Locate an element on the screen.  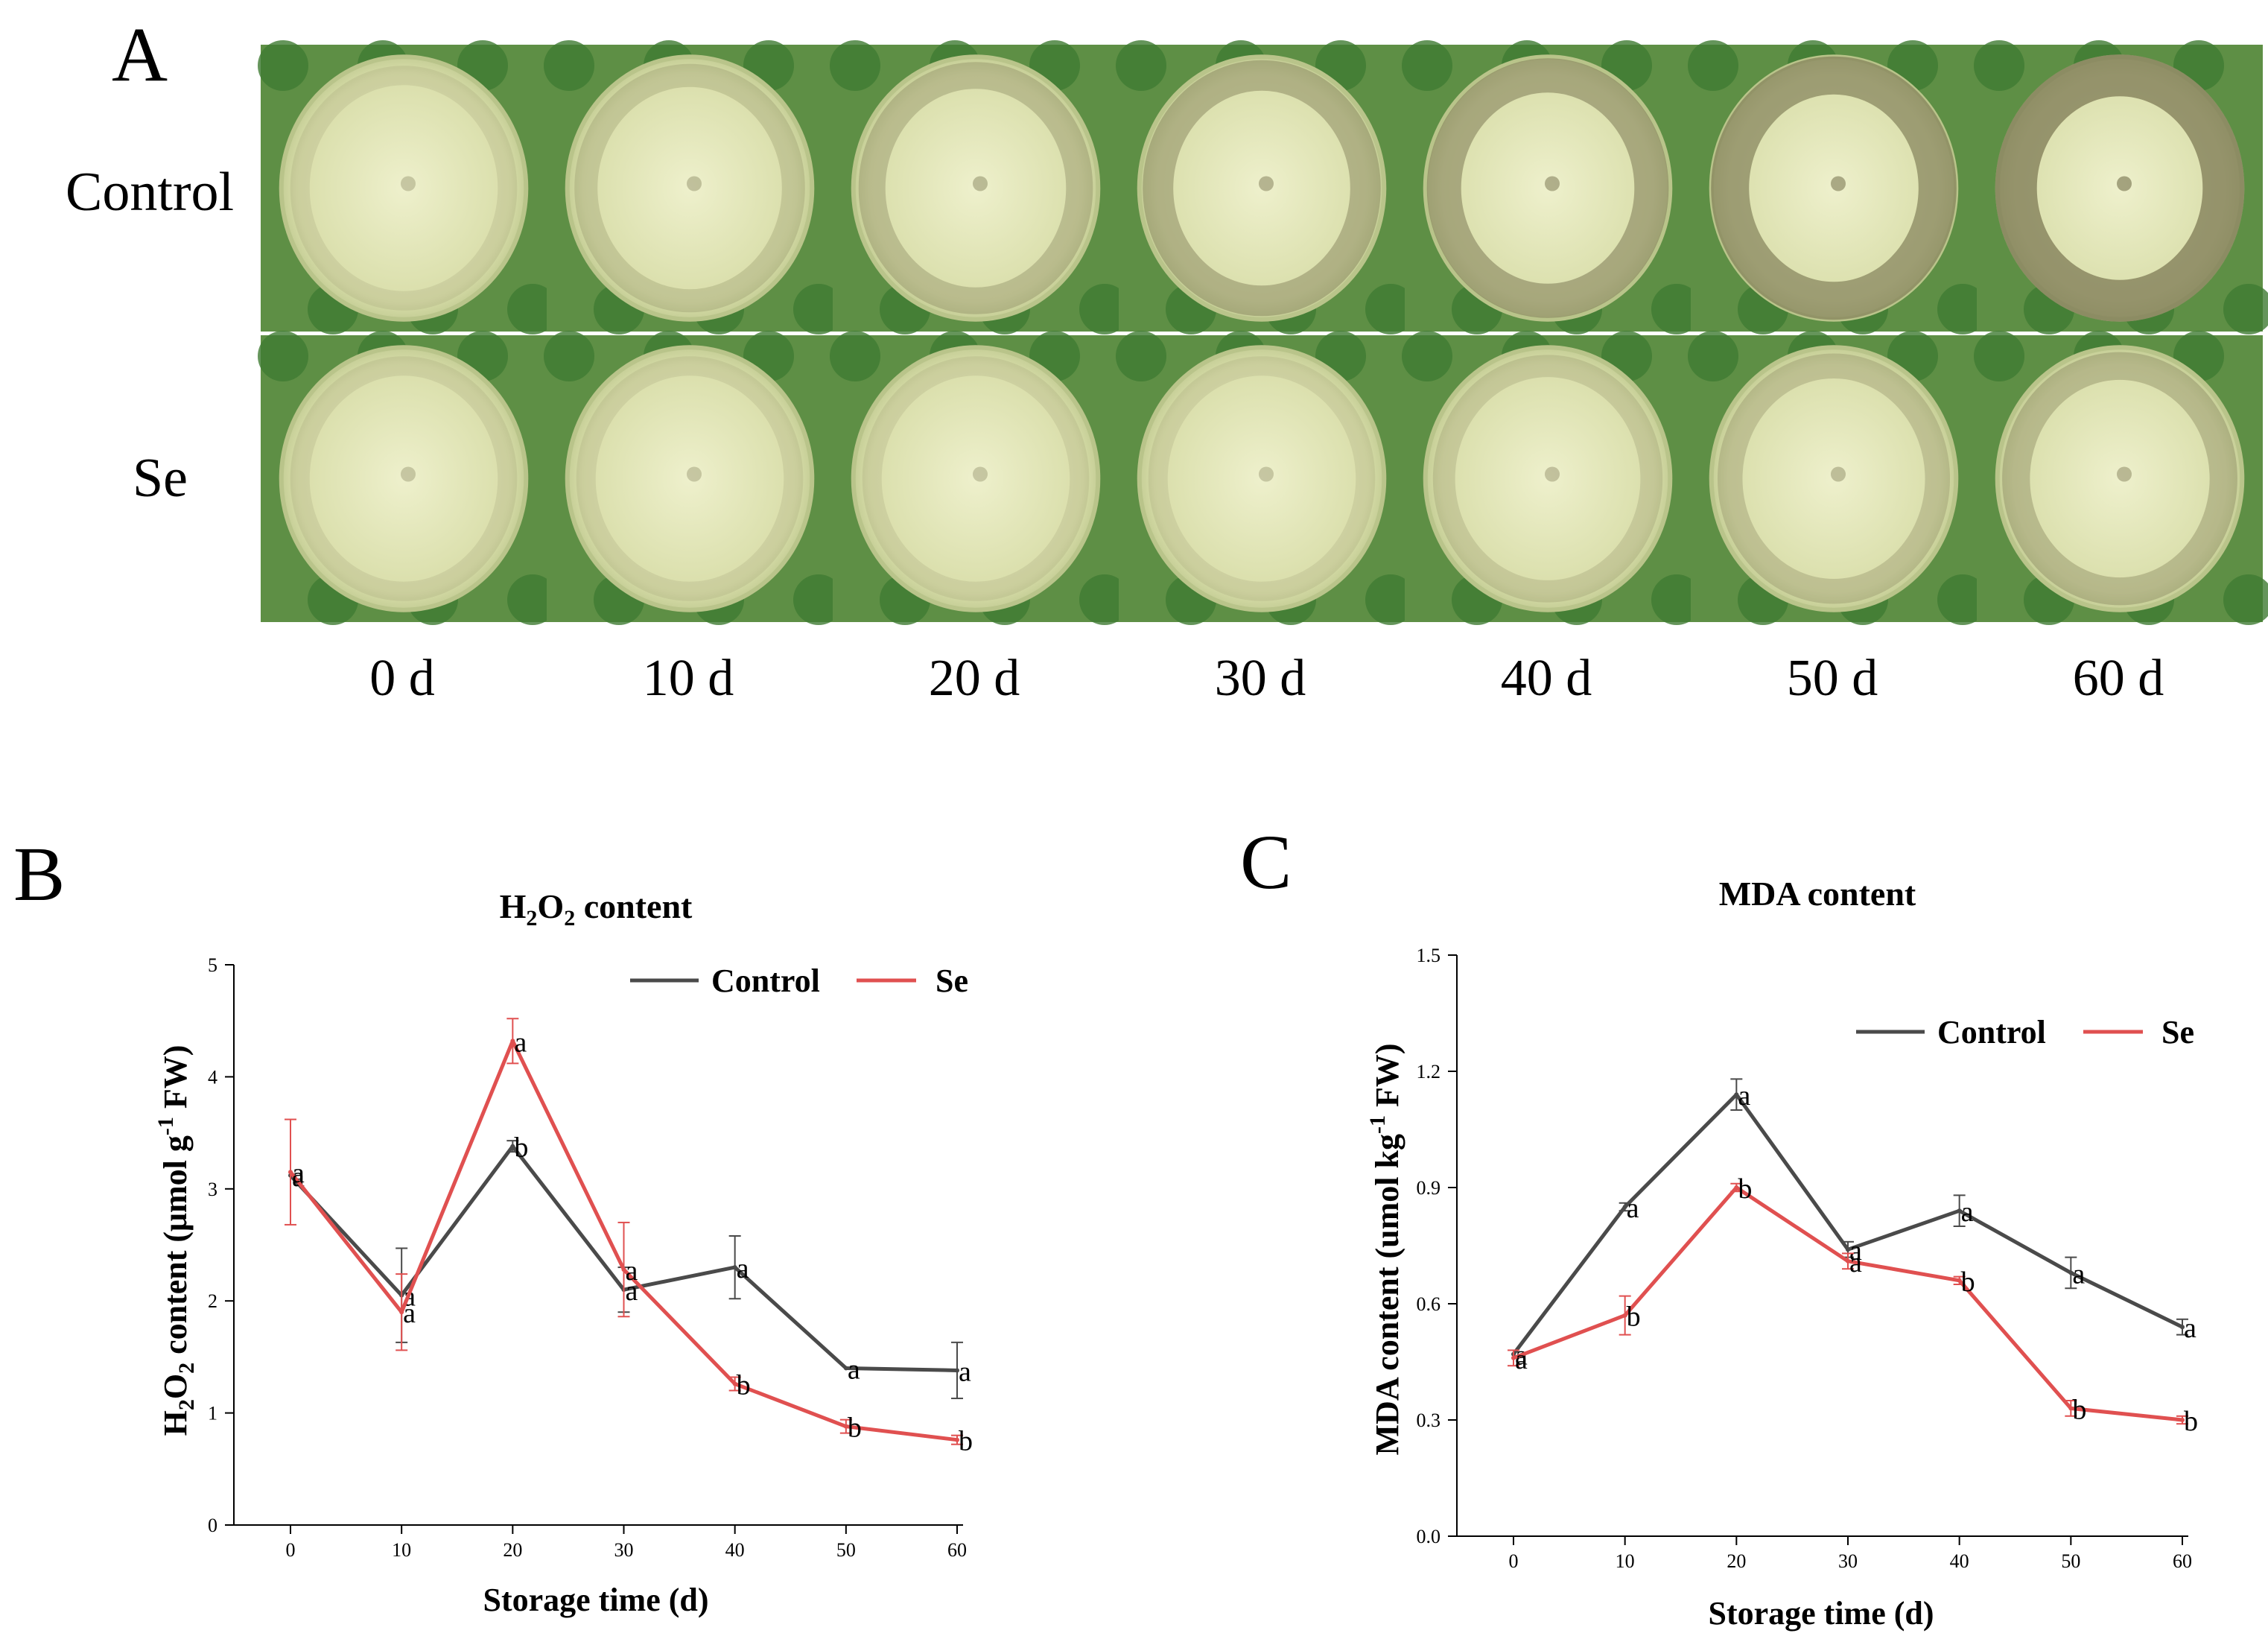
chart-b-y-tick-label: 5 is located at coordinates (212, 965).